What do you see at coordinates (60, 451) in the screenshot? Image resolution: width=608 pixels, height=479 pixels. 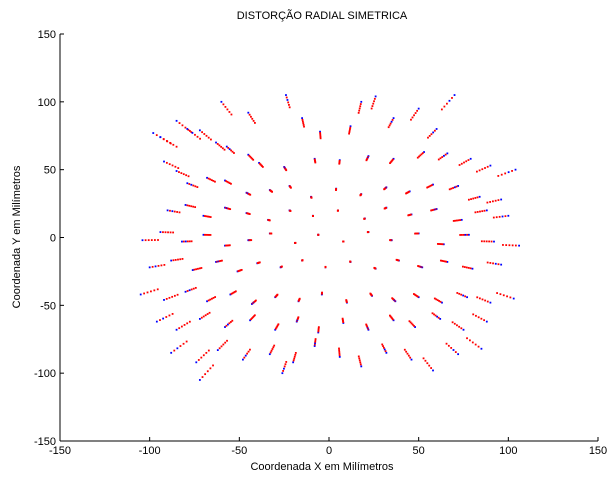 I see `x-tick-label: -150` at bounding box center [60, 451].